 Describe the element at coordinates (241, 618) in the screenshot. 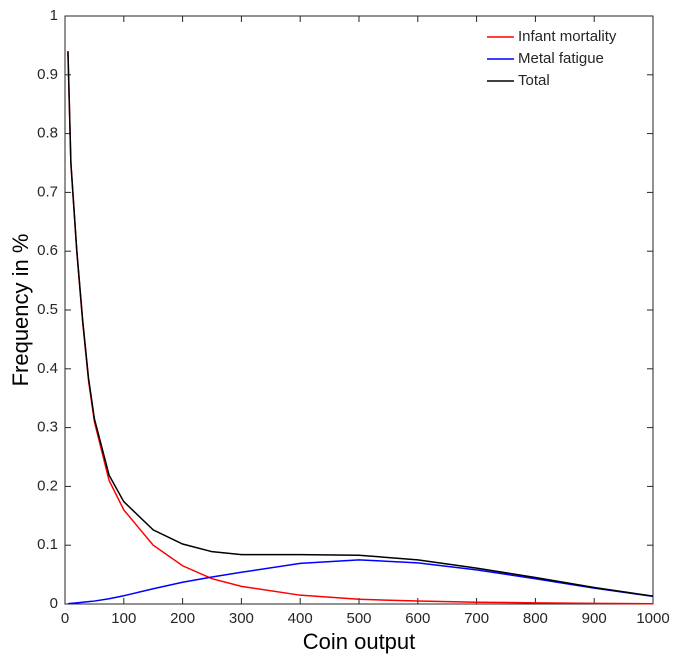

I see `x-tick-label: 300` at that location.